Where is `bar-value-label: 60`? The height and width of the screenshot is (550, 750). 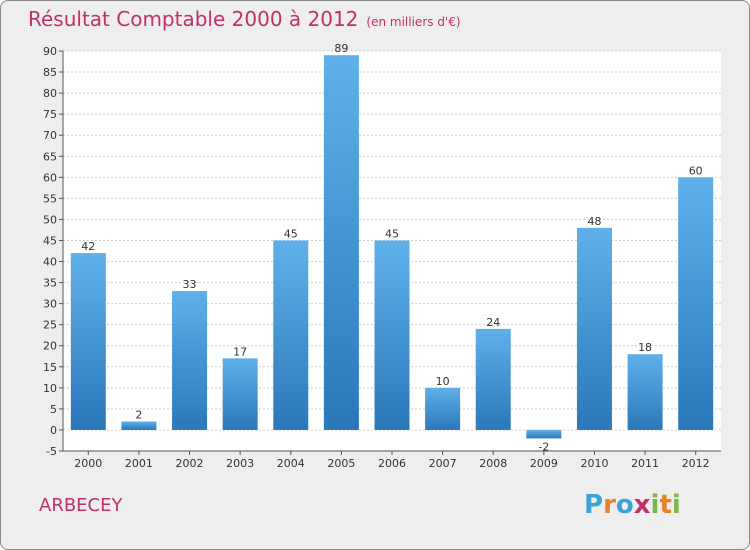 bar-value-label: 60 is located at coordinates (696, 170).